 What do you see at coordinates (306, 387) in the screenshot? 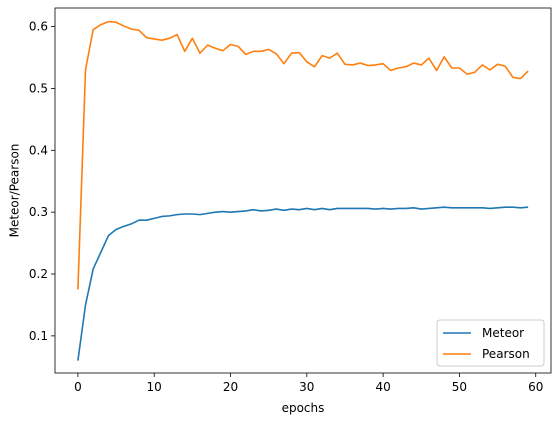
I see `x-tick-label: 30` at bounding box center [306, 387].